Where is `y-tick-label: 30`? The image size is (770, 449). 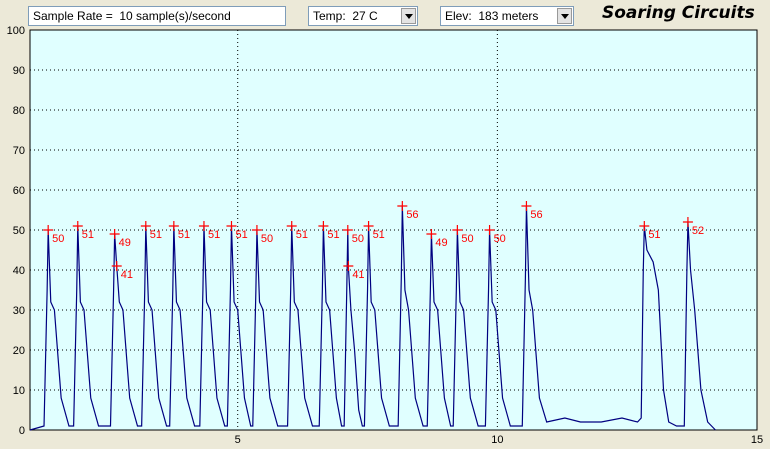
y-tick-label: 30 is located at coordinates (19, 311).